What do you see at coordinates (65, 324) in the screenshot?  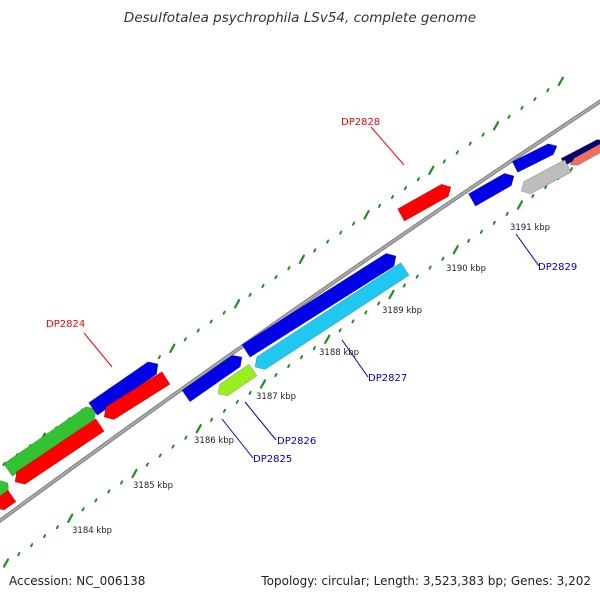 I see `gene-label-dp2824: DP2824` at bounding box center [65, 324].